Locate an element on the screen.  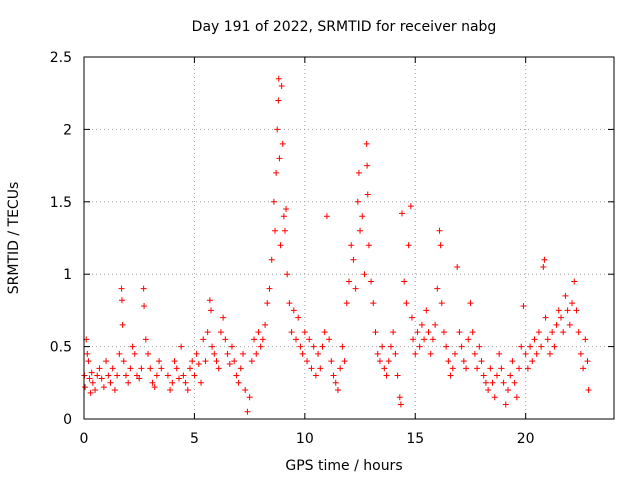
y-axis-label: SRMTID / TECUs is located at coordinates (14, 238).